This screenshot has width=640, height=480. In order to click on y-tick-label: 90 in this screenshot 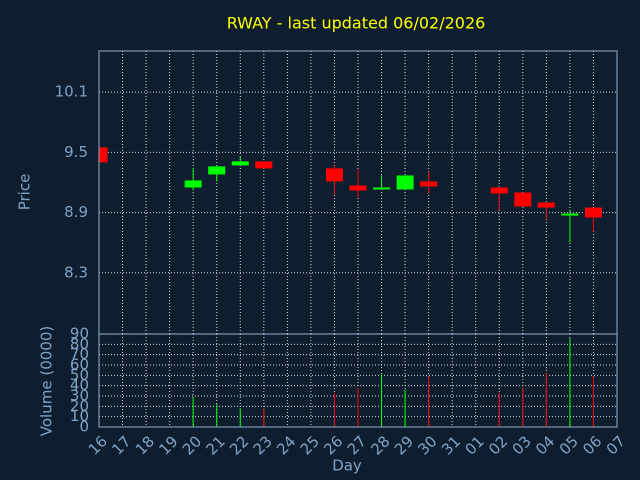, I will do `click(79, 334)`.